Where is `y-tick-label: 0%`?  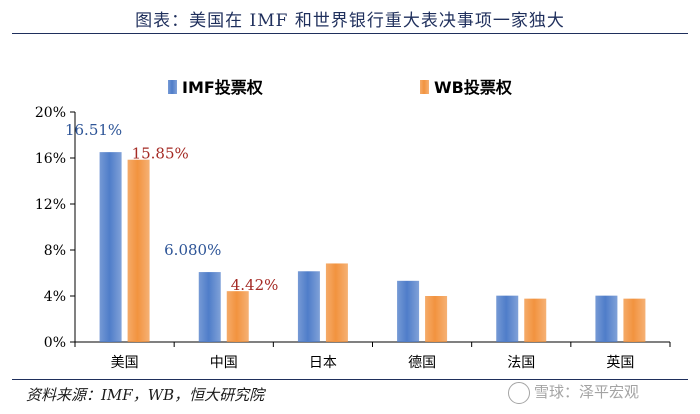
y-tick-label: 0% is located at coordinates (55, 343).